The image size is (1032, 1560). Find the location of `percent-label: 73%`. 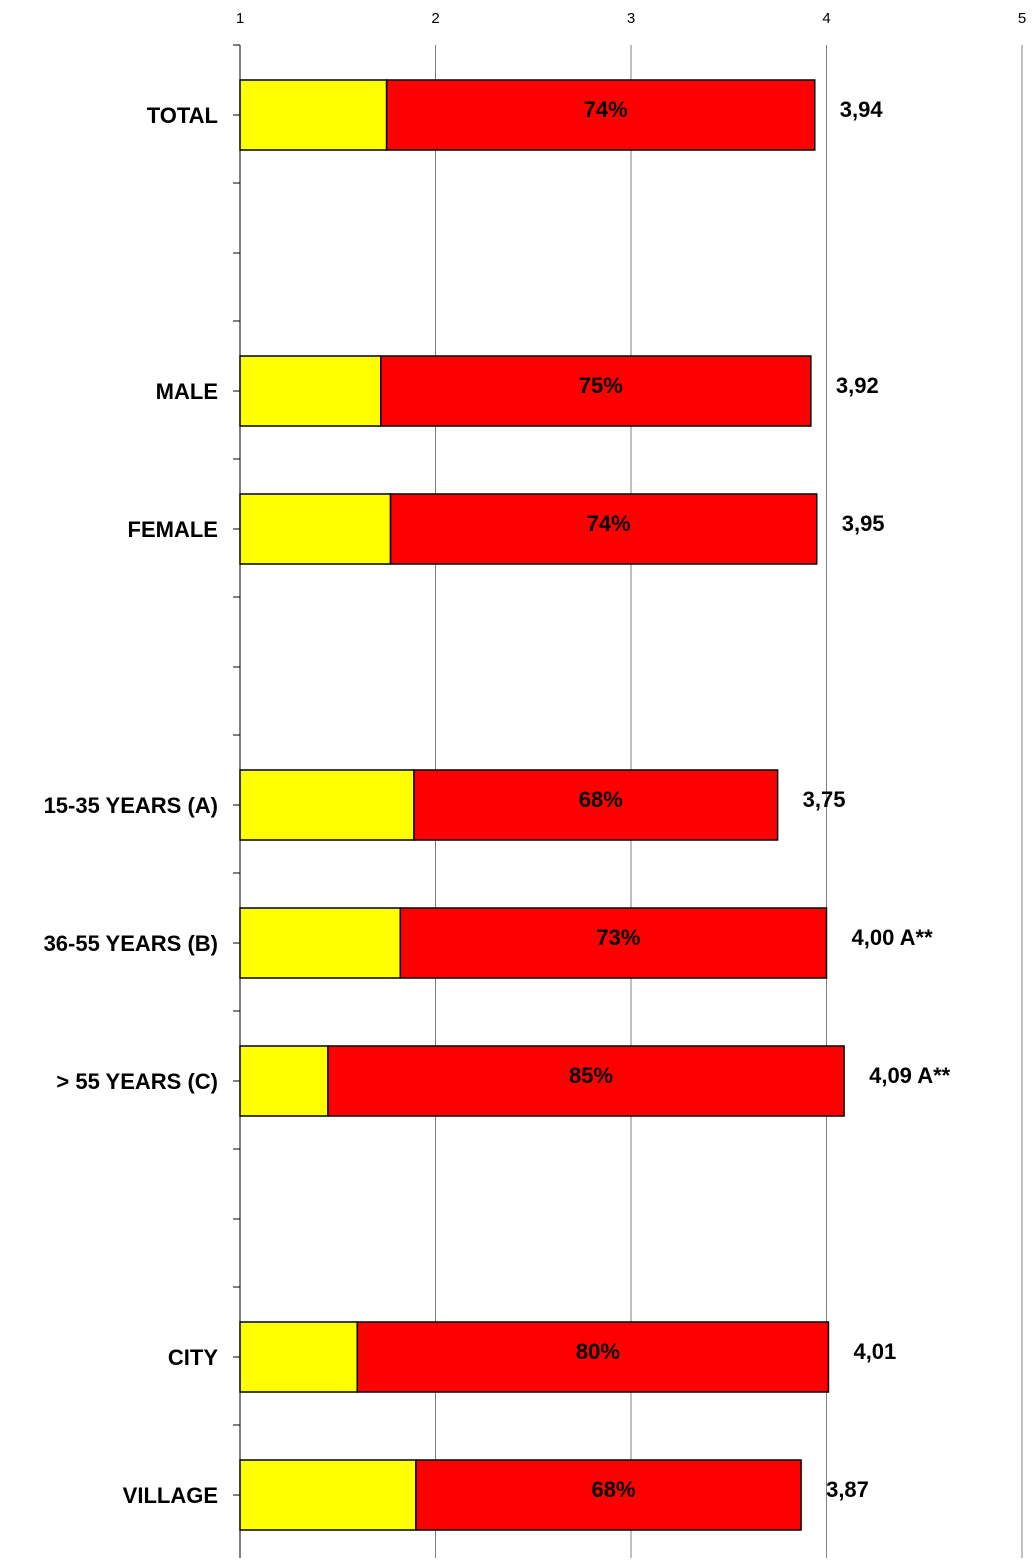

percent-label: 73% is located at coordinates (618, 937).